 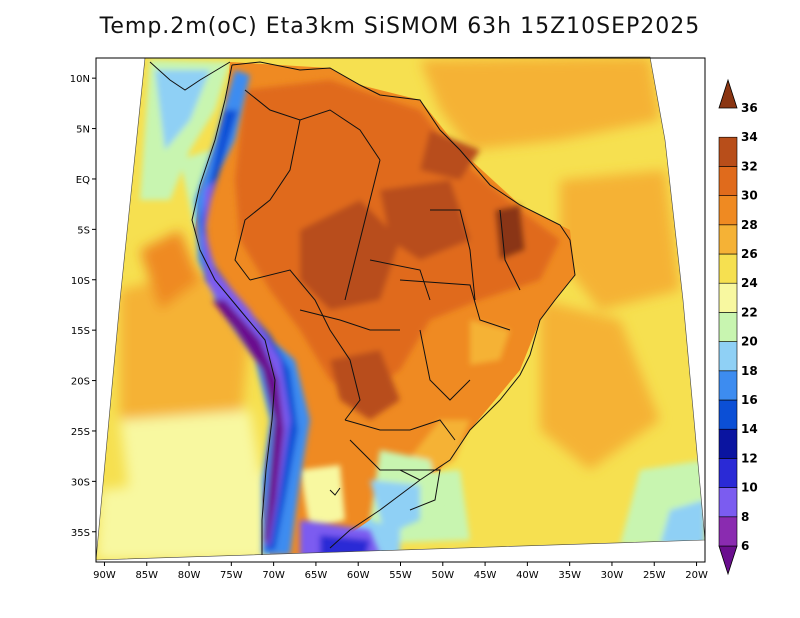 I want to click on lon-tick-label: 80W, so click(x=189, y=575).